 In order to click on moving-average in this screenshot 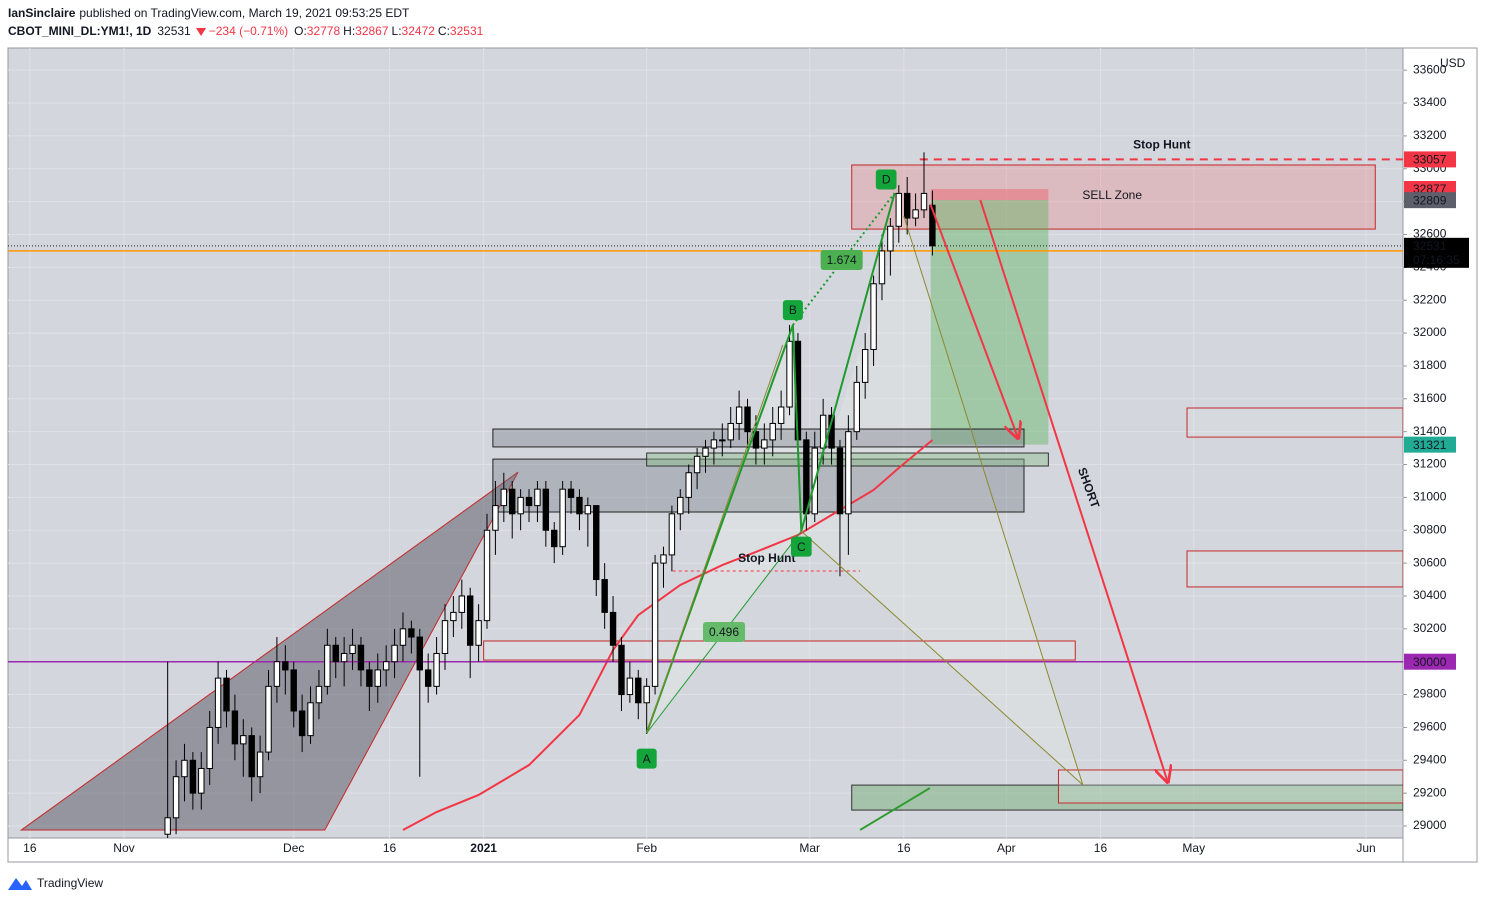, I will do `click(895, 809)`.